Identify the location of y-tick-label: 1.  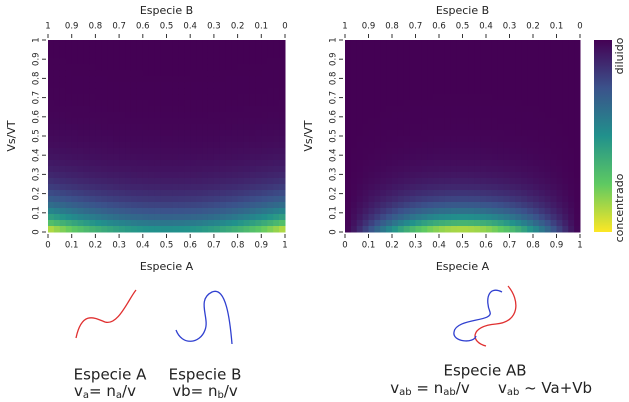
(334, 39).